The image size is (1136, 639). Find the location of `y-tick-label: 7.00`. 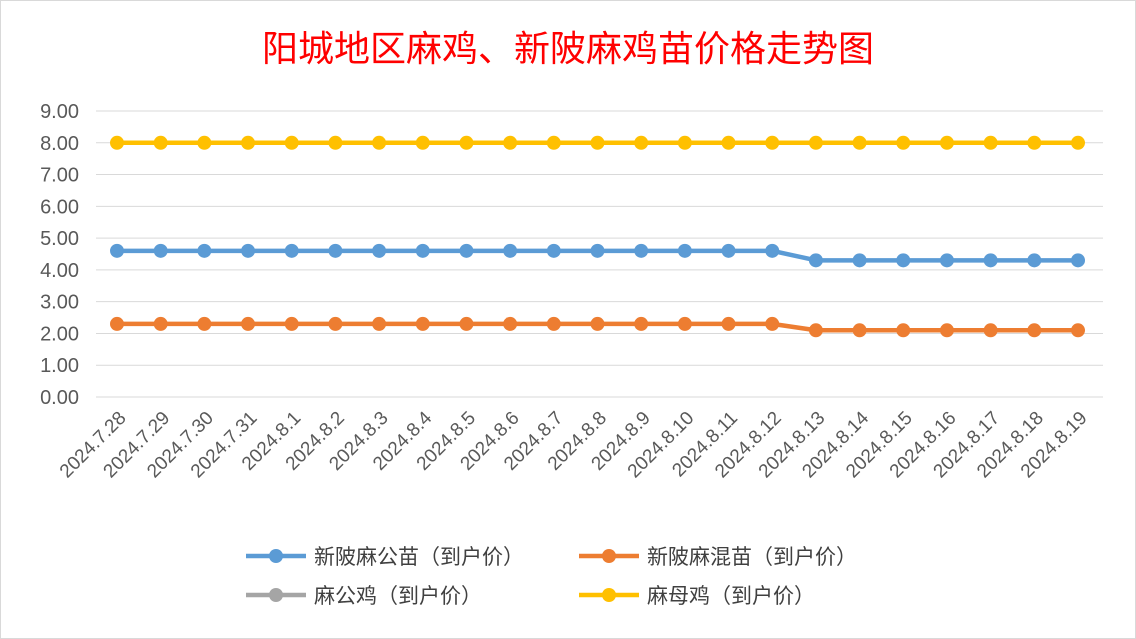

y-tick-label: 7.00 is located at coordinates (59, 176).